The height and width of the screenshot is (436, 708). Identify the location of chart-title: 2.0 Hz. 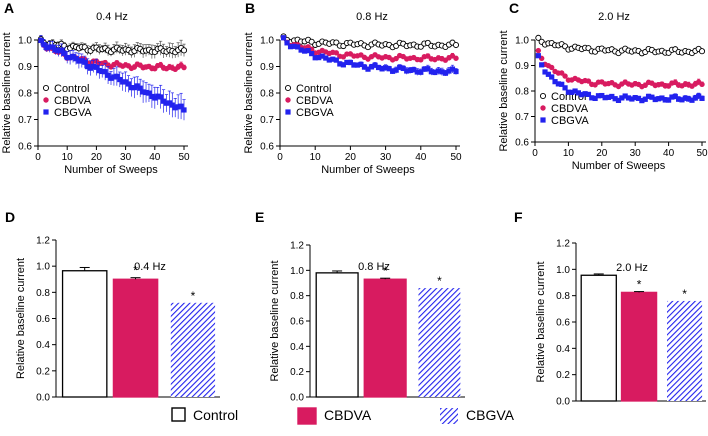
(614, 17).